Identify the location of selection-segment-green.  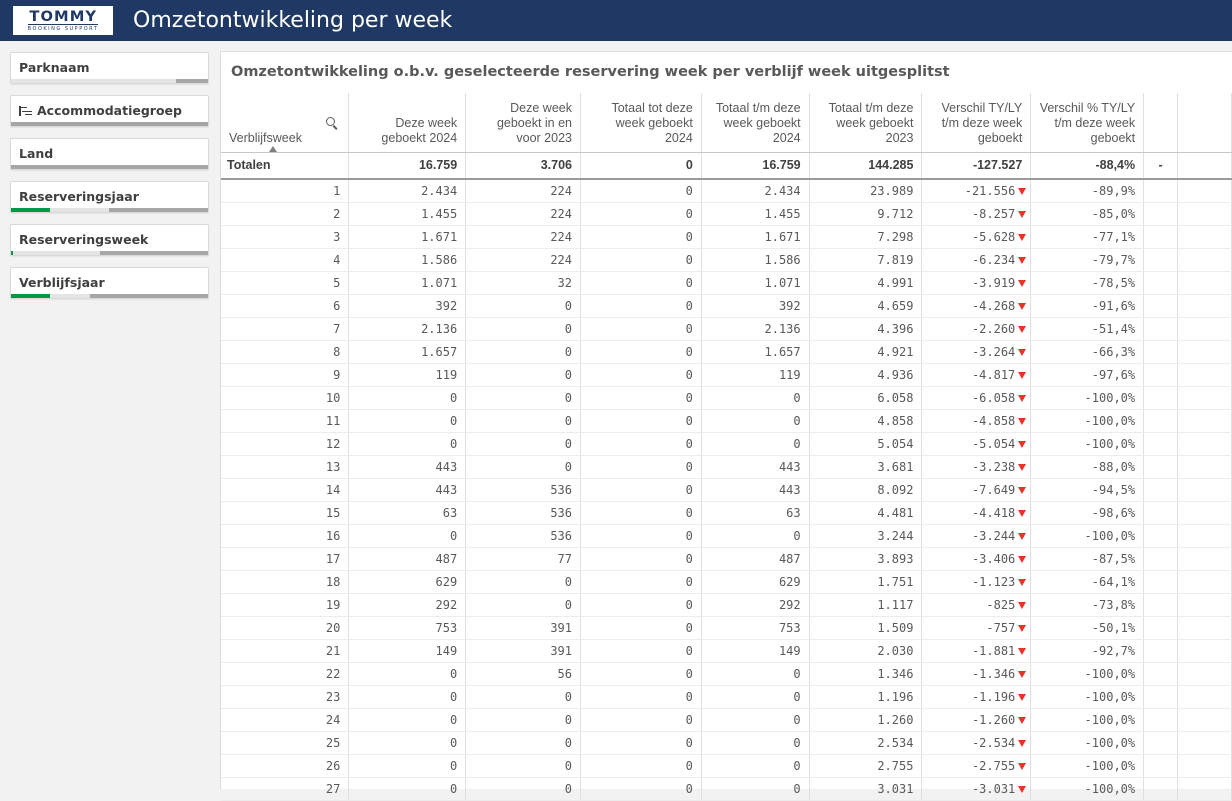
(31, 210).